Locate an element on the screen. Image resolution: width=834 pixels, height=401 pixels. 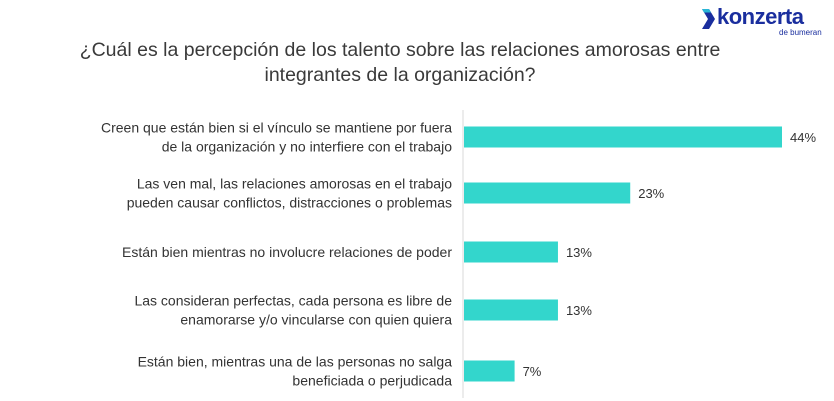
data-label: 23% is located at coordinates (651, 193).